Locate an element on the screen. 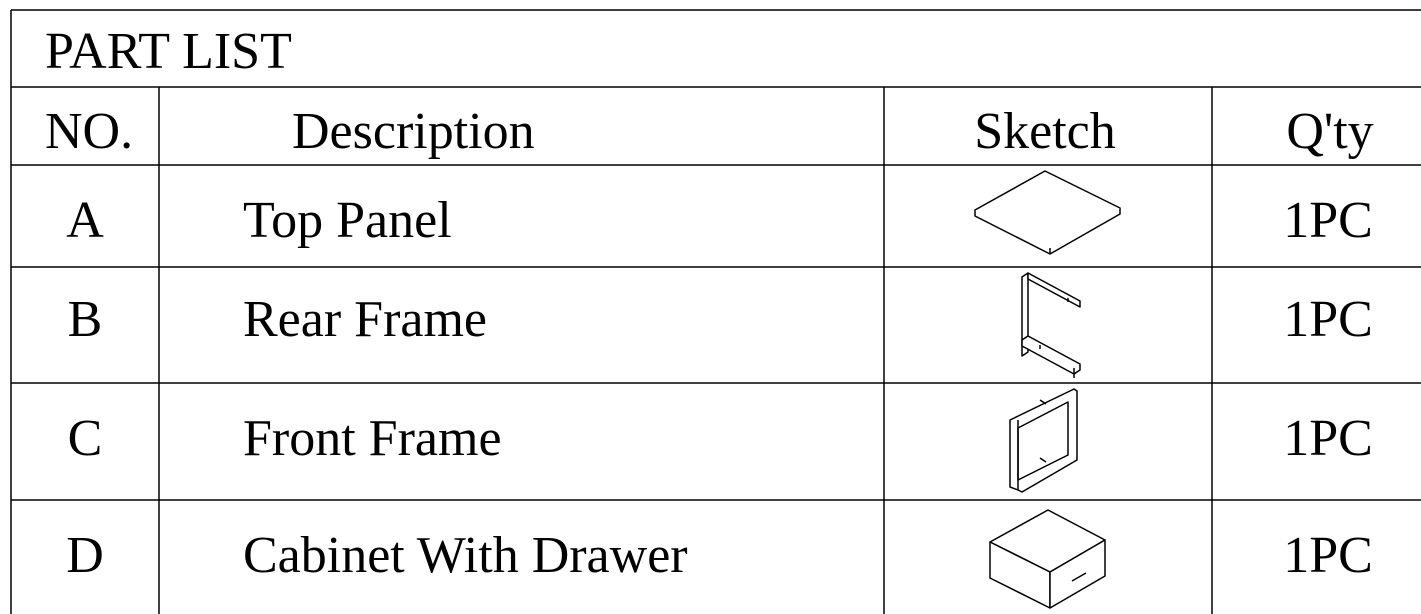  part-description: Front Frame is located at coordinates (372, 438).